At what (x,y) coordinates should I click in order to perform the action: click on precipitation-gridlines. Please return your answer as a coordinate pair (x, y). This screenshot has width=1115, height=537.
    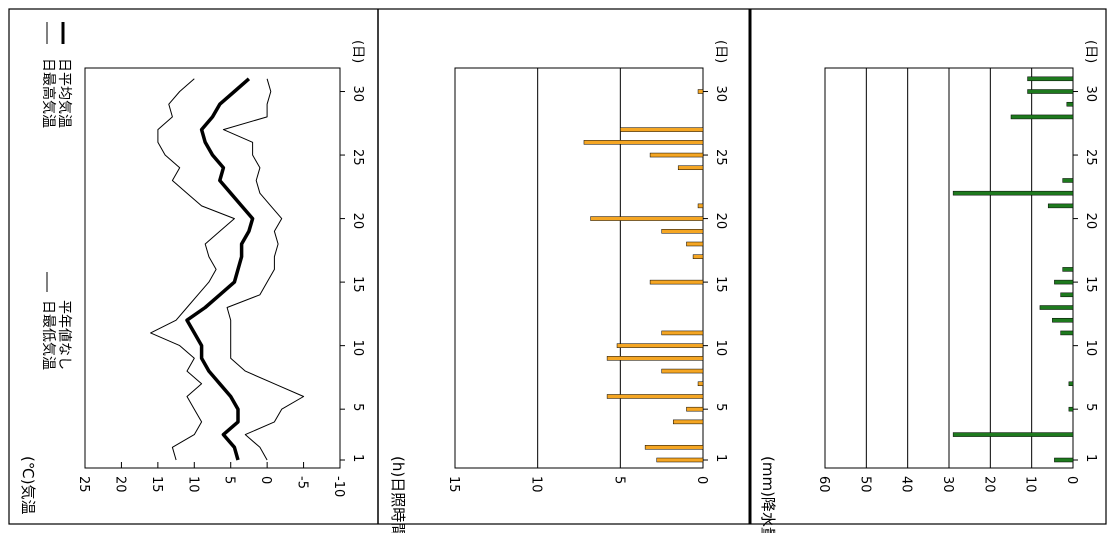
    Looking at the image, I should click on (971, 268).